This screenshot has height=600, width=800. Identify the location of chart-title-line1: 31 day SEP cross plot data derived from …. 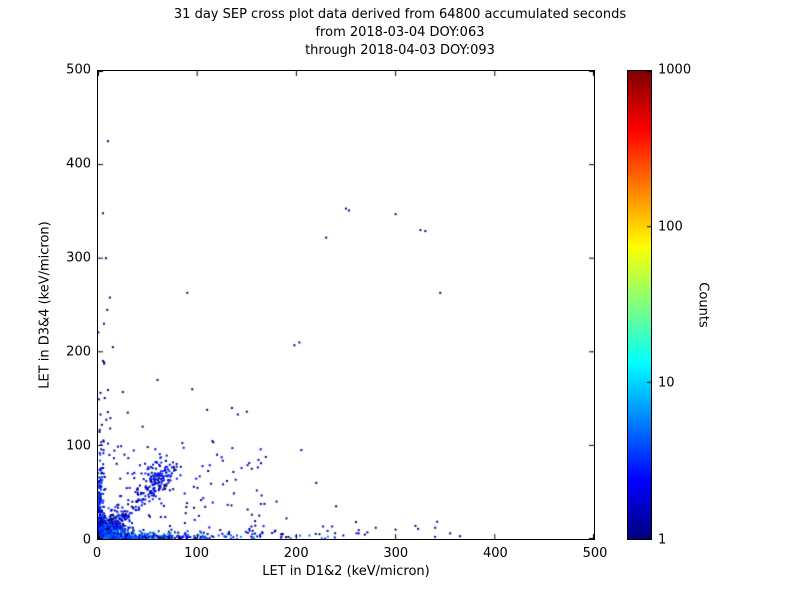
(400, 14).